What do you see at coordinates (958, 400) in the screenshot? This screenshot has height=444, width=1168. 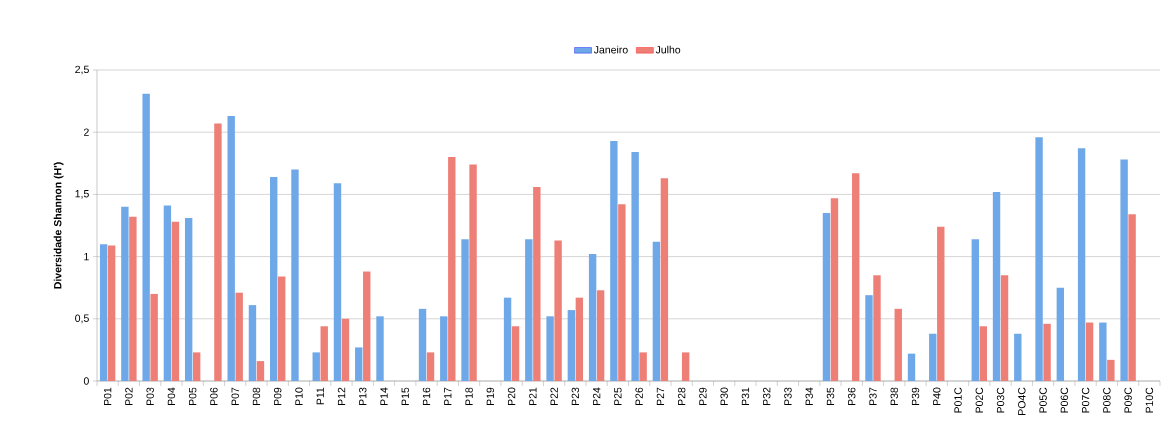 I see `x-tick-label: P01C` at bounding box center [958, 400].